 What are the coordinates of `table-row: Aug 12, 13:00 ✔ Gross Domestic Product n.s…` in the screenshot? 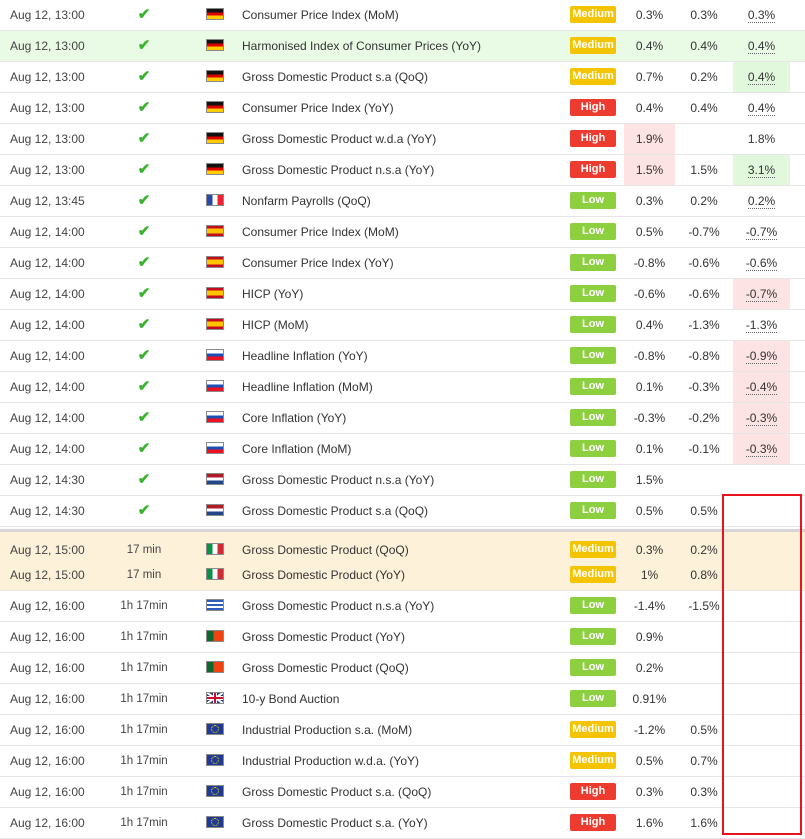 It's located at (402, 170).